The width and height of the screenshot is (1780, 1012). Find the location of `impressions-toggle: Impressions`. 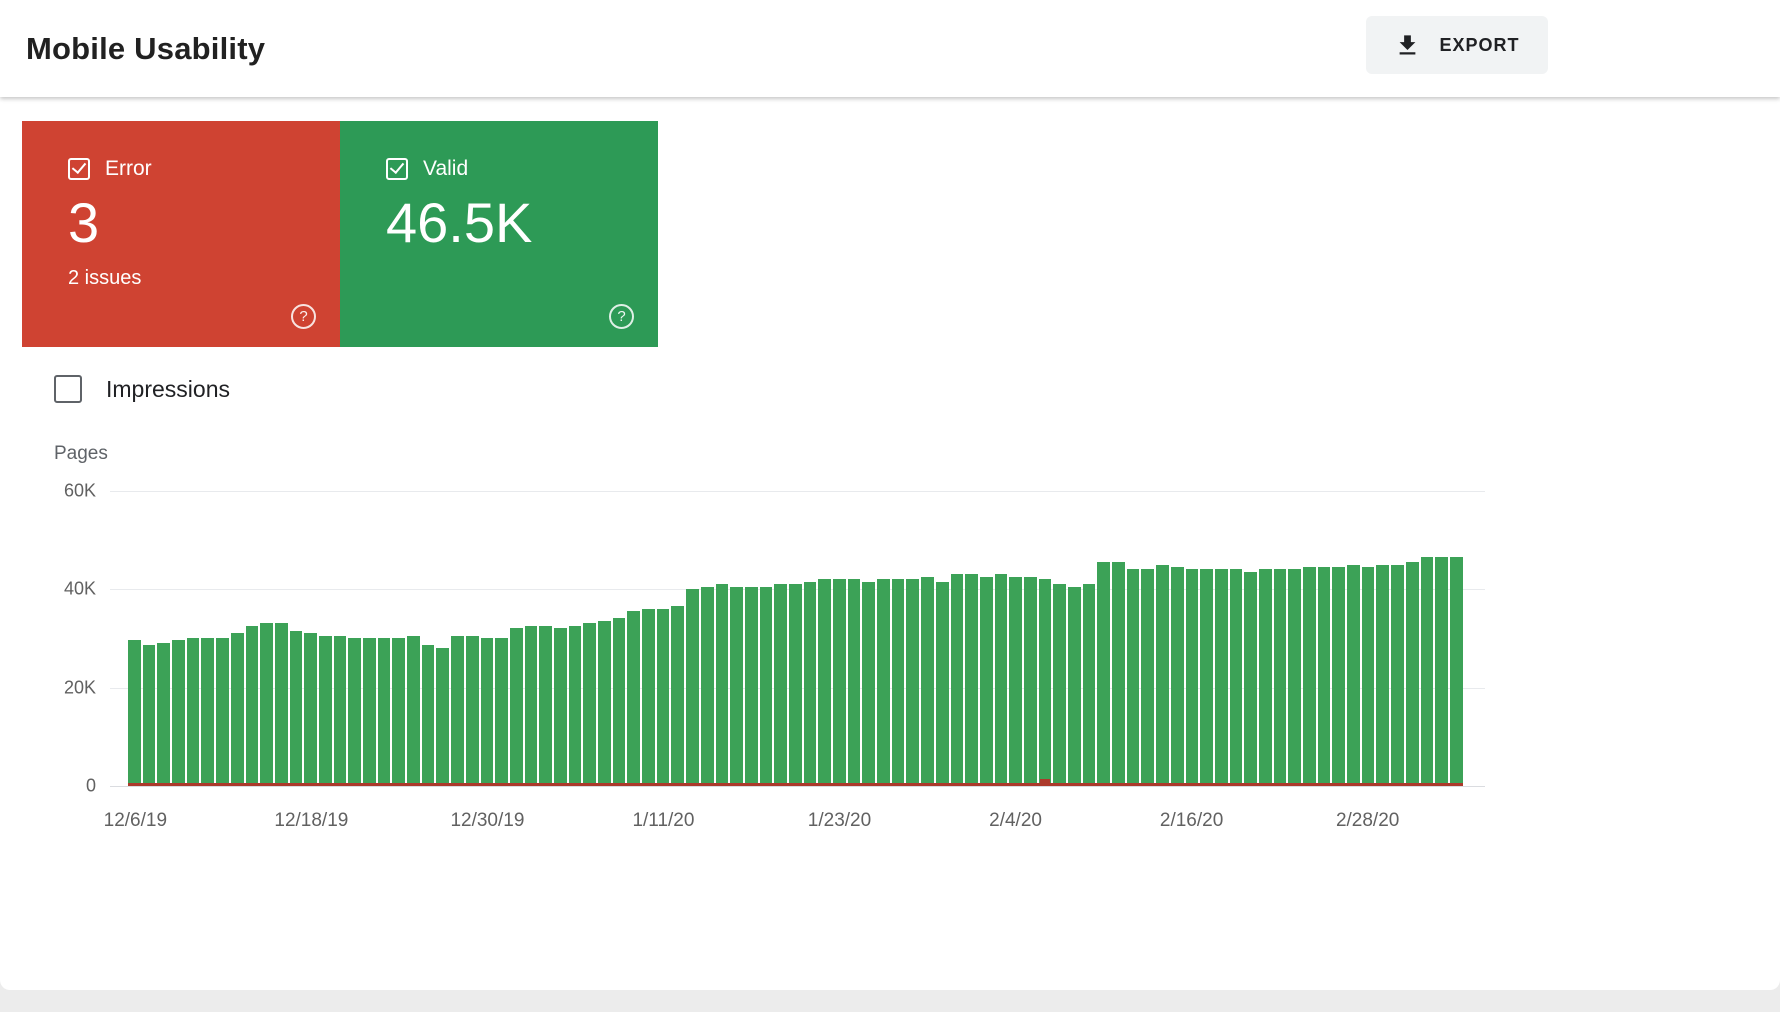

impressions-toggle: Impressions is located at coordinates (142, 389).